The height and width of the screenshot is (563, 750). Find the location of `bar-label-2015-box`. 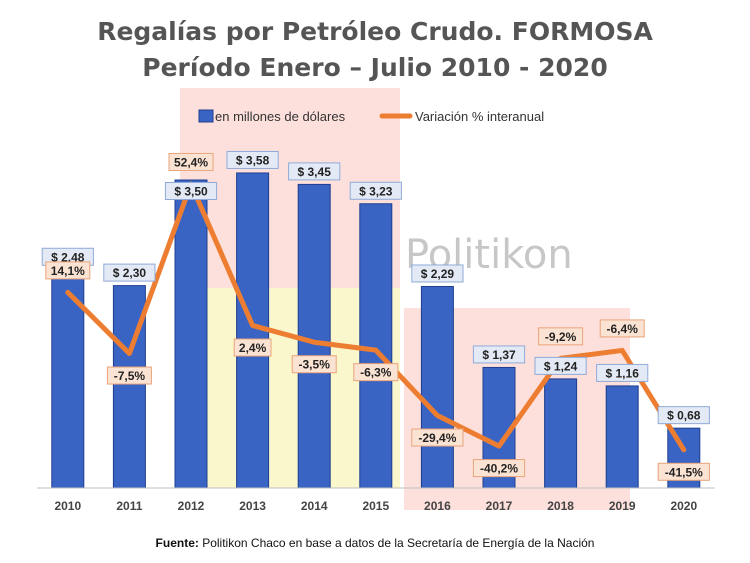

bar-label-2015-box is located at coordinates (375, 190).